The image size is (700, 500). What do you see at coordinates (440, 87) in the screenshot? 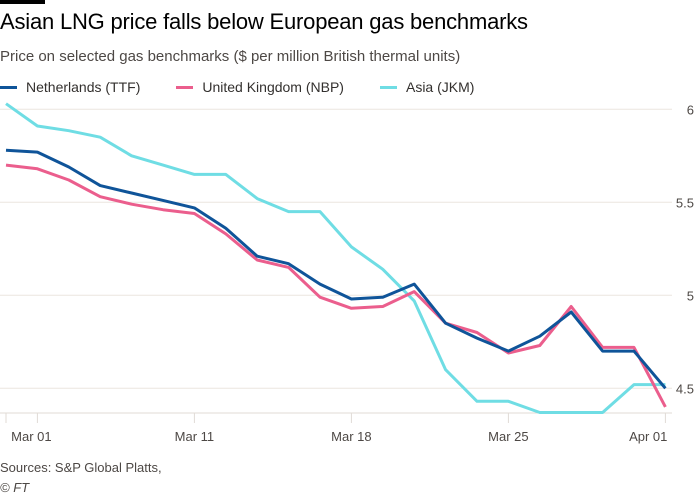
I see `legend-label-jkm: Asia (JKM)` at bounding box center [440, 87].